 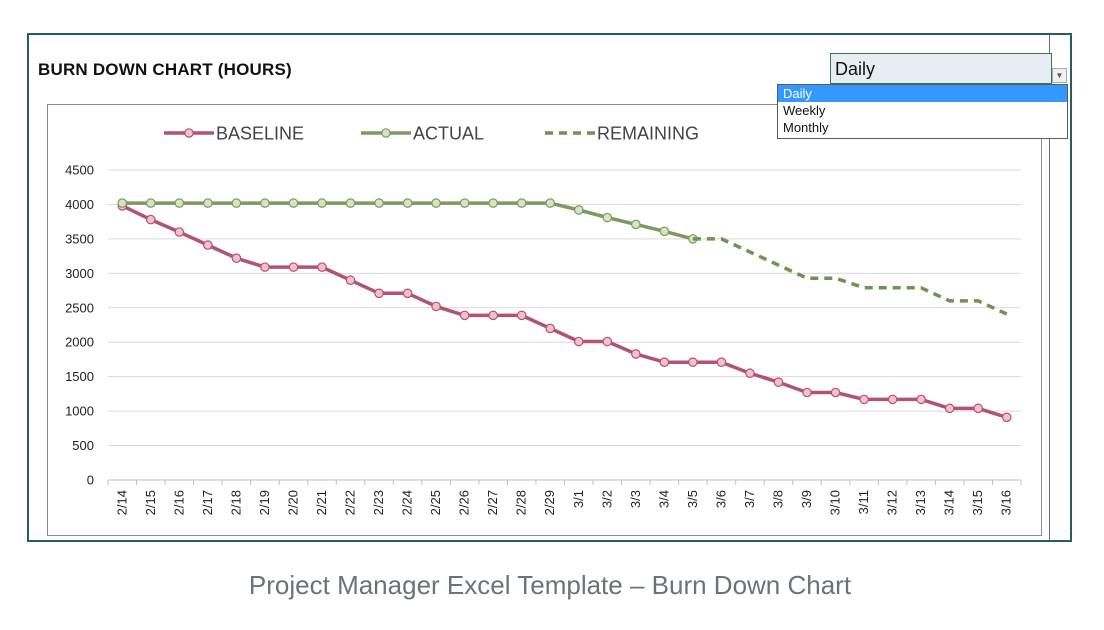 I want to click on x-tick-label: 2/26, so click(x=464, y=502).